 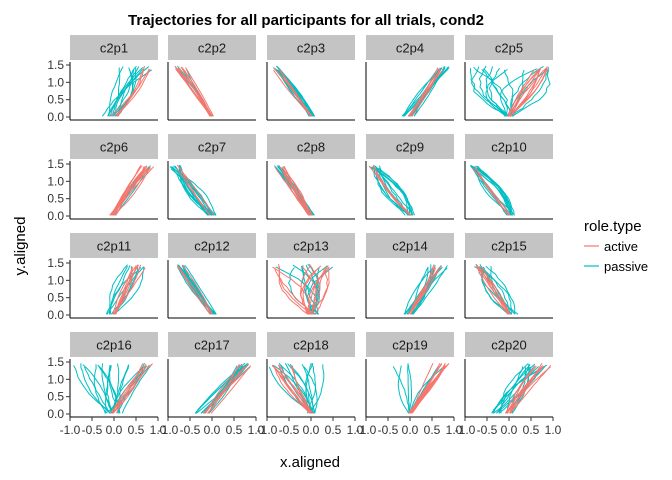 What do you see at coordinates (508, 147) in the screenshot?
I see `facet-label: c2p10` at bounding box center [508, 147].